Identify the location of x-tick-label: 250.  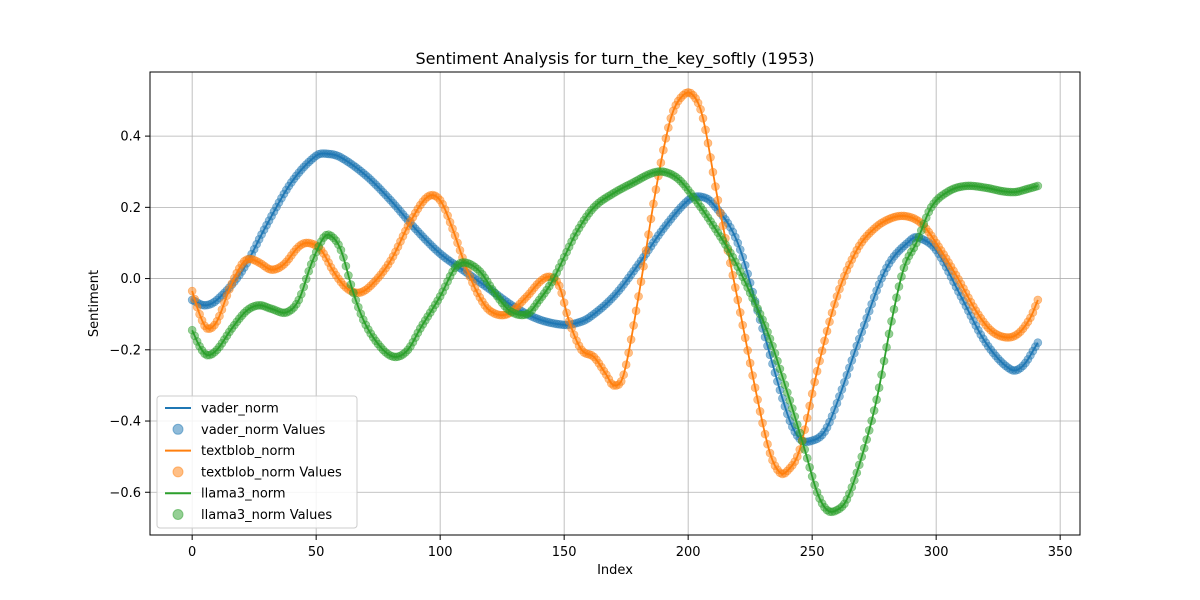
(812, 552).